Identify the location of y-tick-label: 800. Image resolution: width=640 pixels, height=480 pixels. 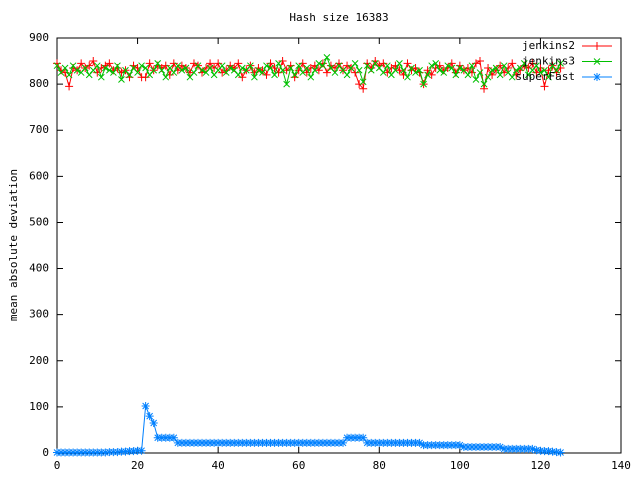
(39, 83).